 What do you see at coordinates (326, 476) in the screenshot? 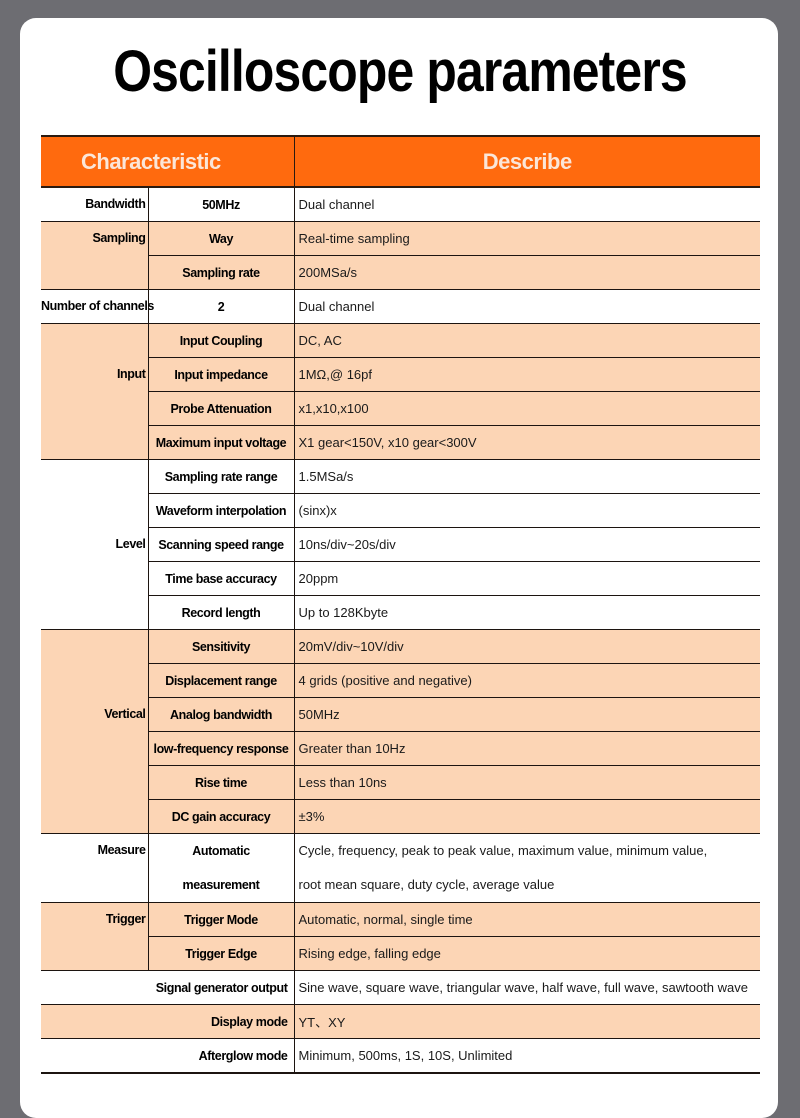
I see `description-text: 1.5MSa/s` at bounding box center [326, 476].